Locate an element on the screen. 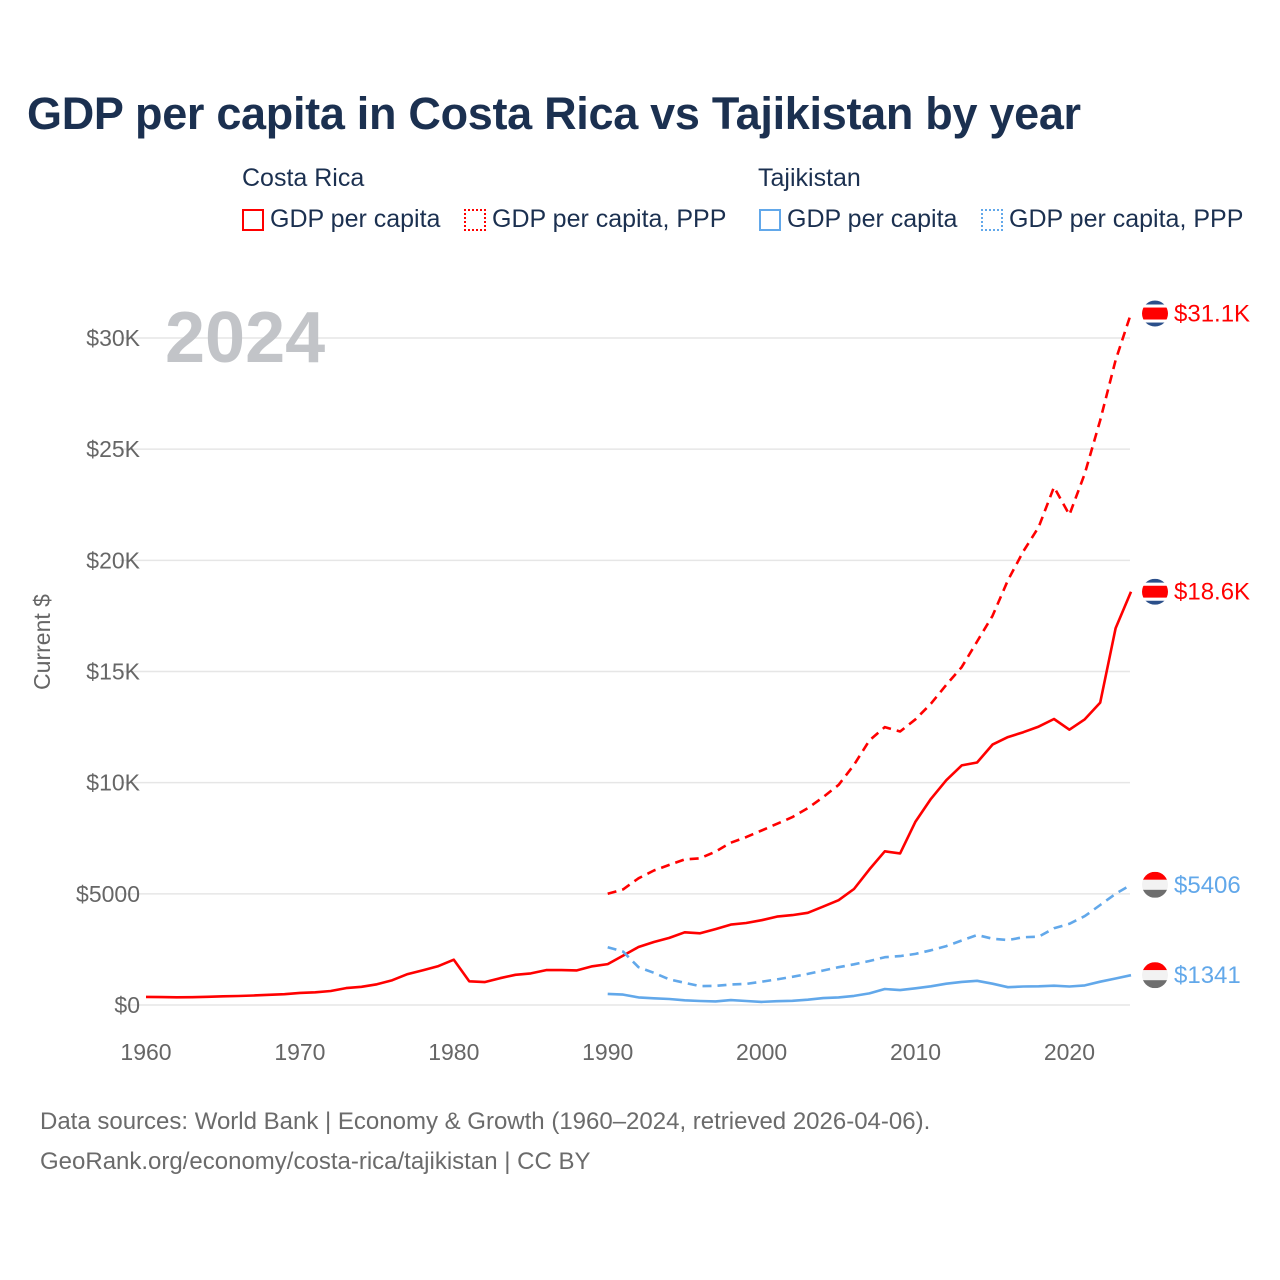 This screenshot has width=1280, height=1280. legend-group-tajikistan: Tajikistan is located at coordinates (809, 178).